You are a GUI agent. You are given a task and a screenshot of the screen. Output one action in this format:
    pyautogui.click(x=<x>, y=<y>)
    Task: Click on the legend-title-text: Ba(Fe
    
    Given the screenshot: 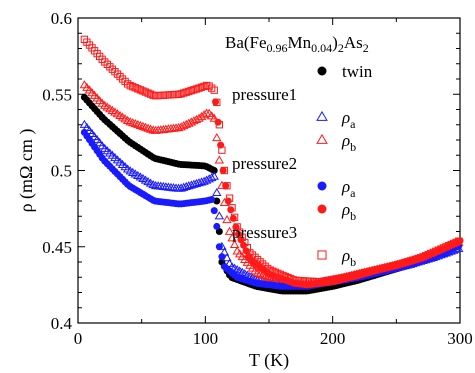 What is the action you would take?
    pyautogui.click(x=246, y=42)
    